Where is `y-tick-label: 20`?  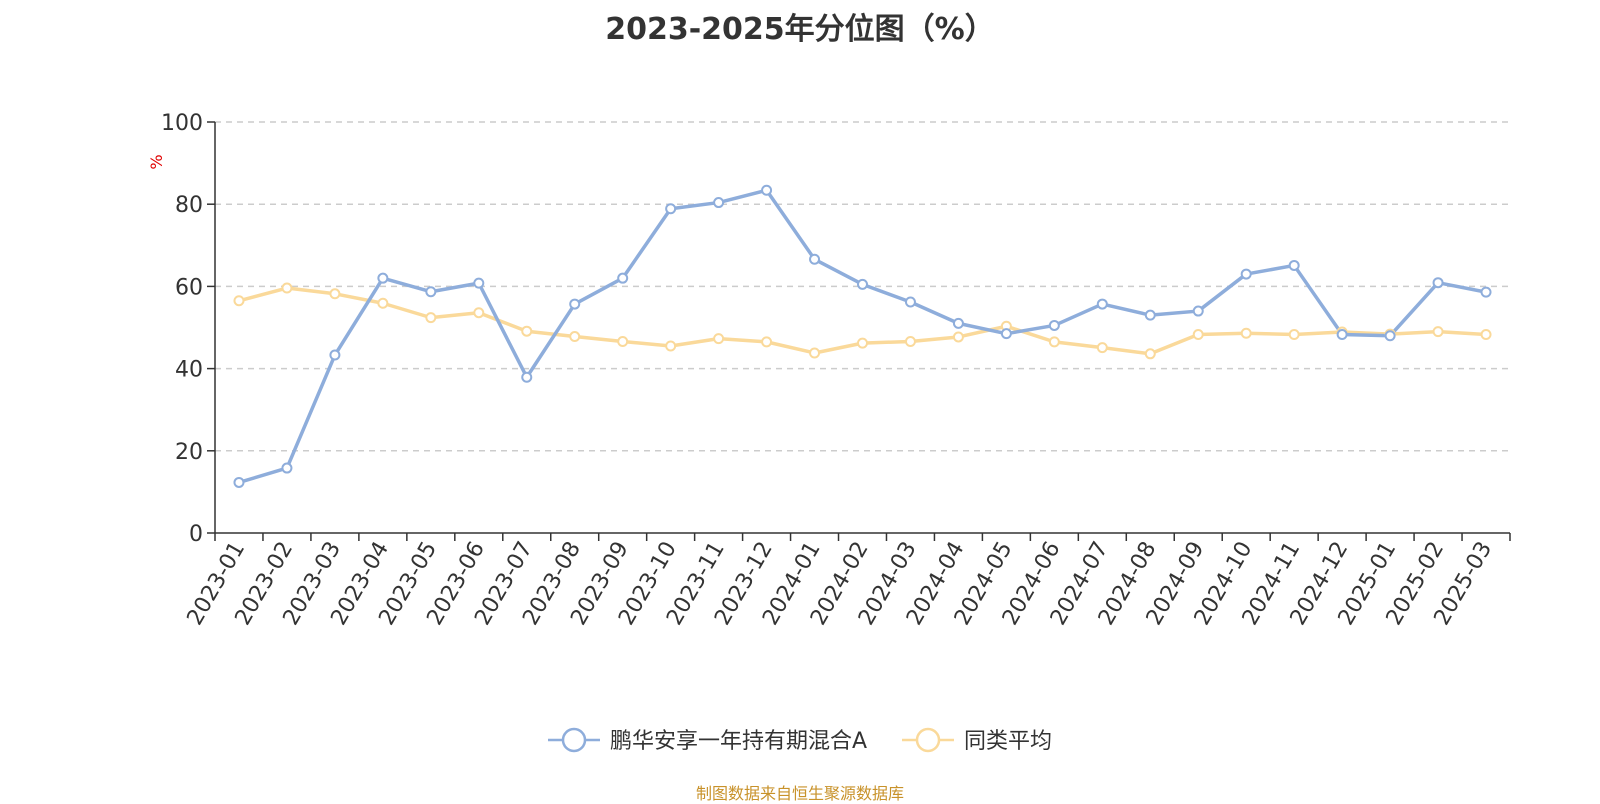
y-tick-label: 20 is located at coordinates (189, 452).